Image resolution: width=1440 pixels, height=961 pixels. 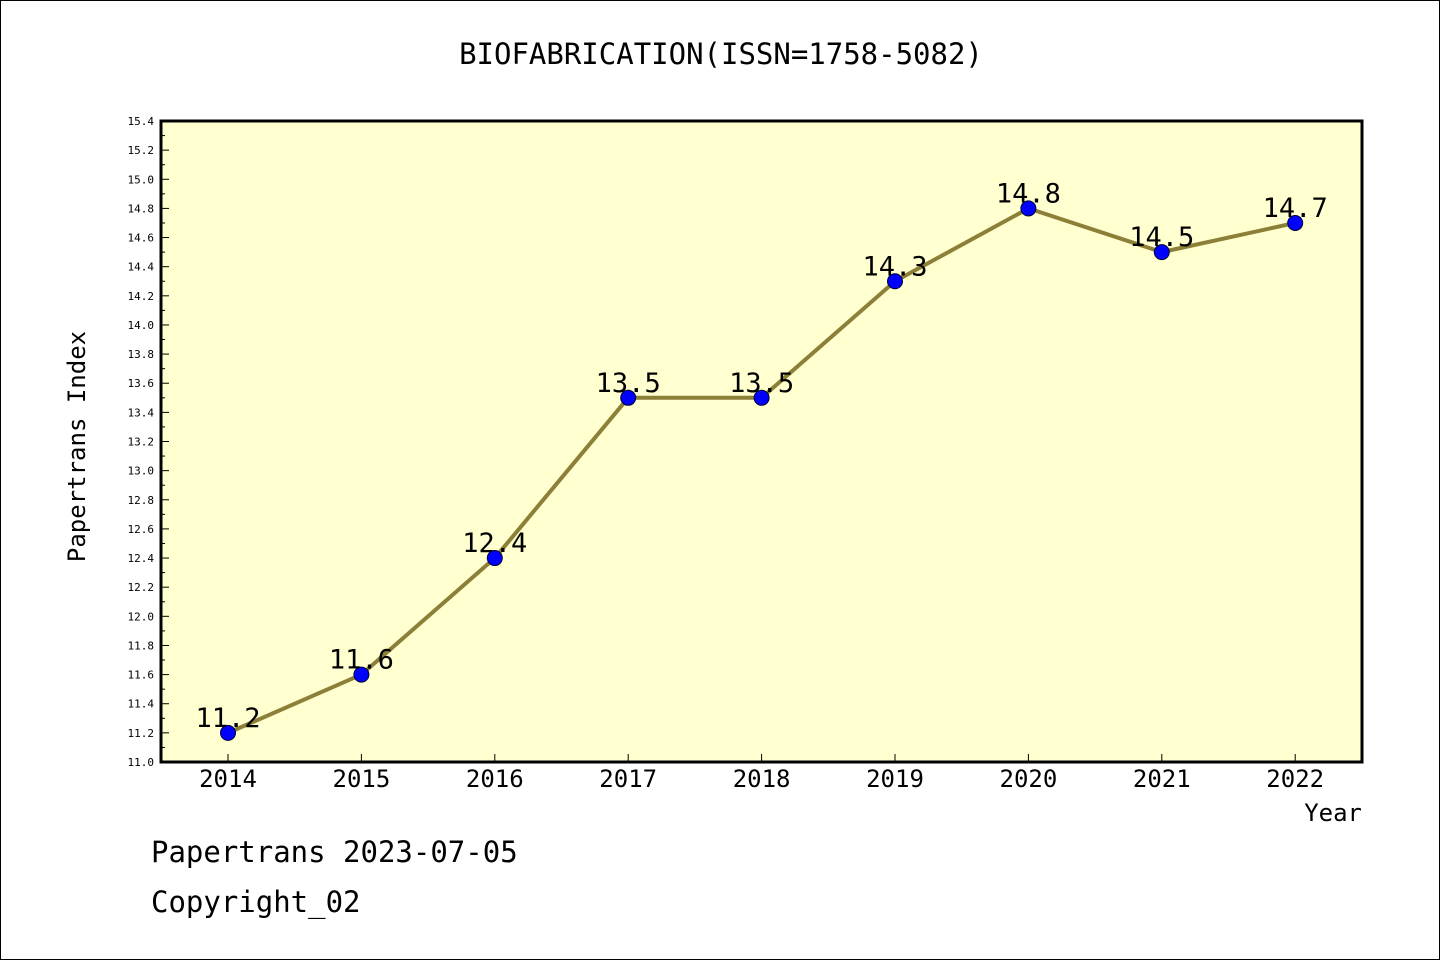 I want to click on data-label: 11.2, so click(x=227, y=718).